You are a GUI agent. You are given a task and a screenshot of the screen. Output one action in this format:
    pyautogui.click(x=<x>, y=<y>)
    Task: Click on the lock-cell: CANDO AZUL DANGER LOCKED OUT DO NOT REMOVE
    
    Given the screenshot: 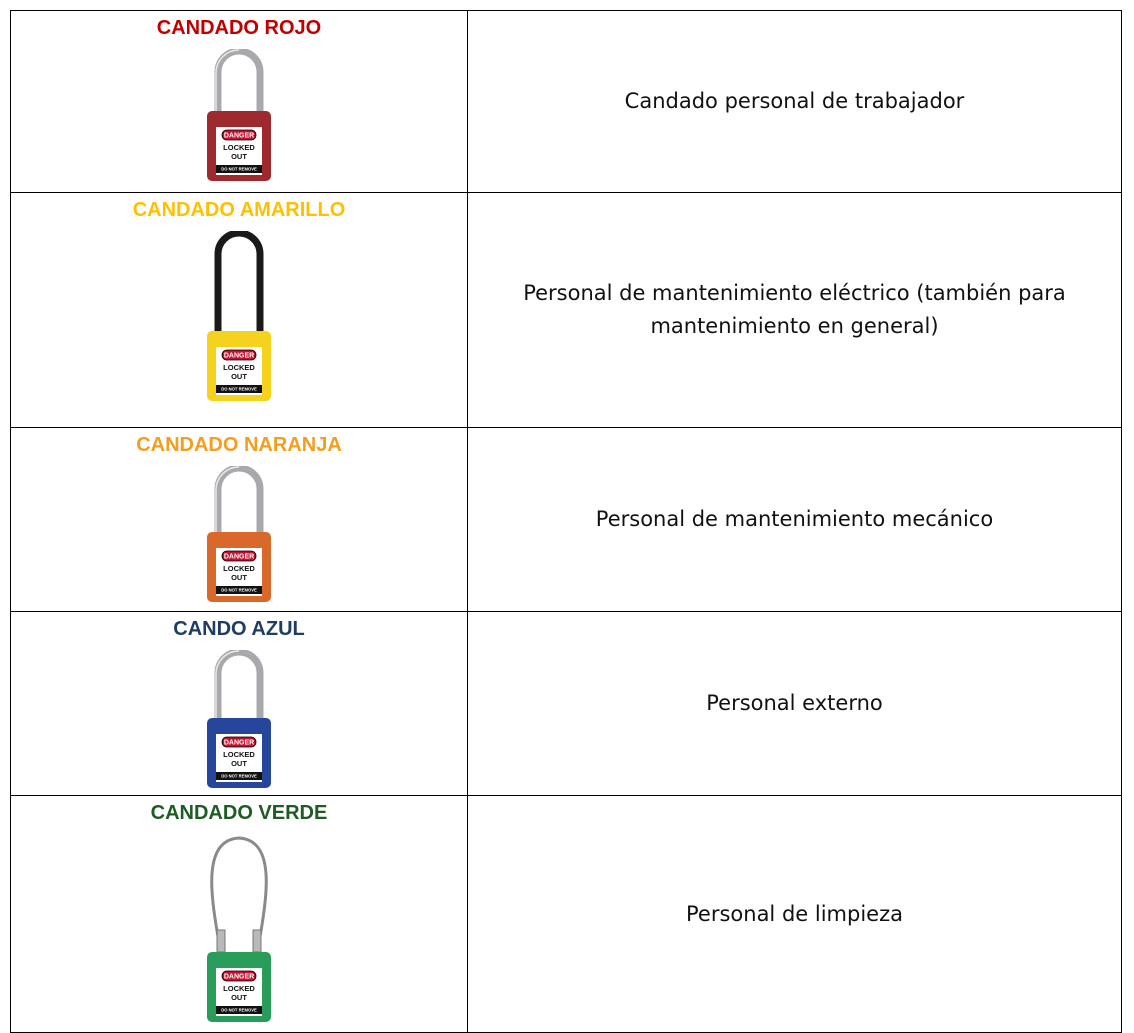 What is the action you would take?
    pyautogui.click(x=239, y=703)
    